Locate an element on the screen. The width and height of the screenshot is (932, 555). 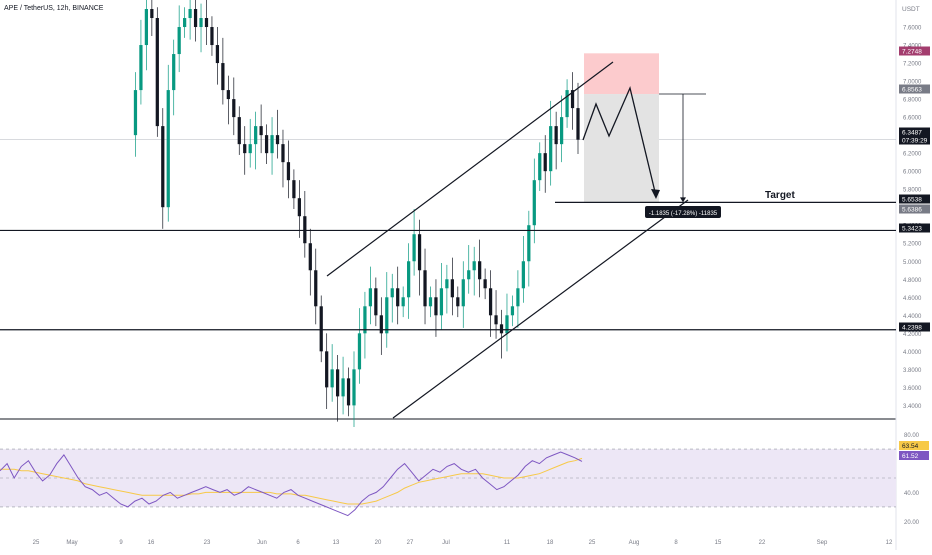
price-tag-label: 5.6538 is located at coordinates (912, 200).